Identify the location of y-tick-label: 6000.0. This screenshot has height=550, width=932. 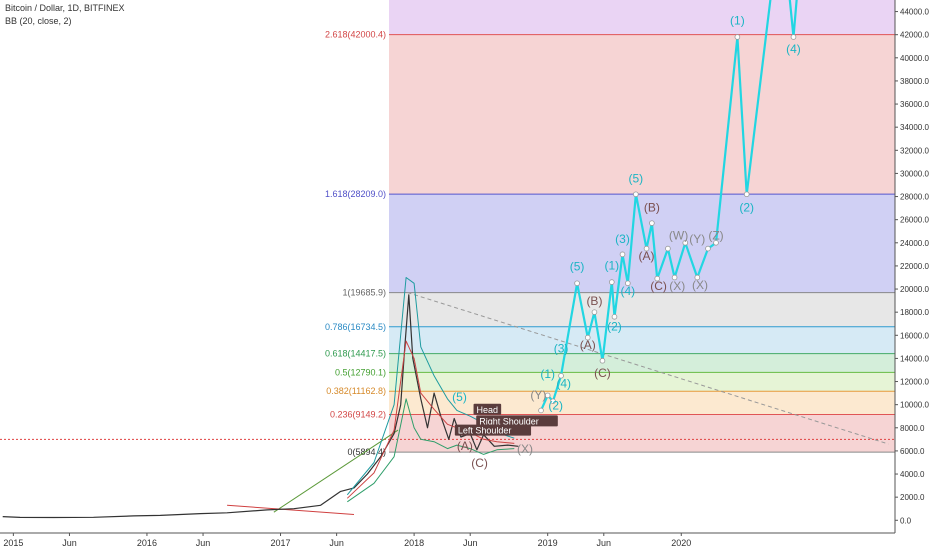
(912, 451).